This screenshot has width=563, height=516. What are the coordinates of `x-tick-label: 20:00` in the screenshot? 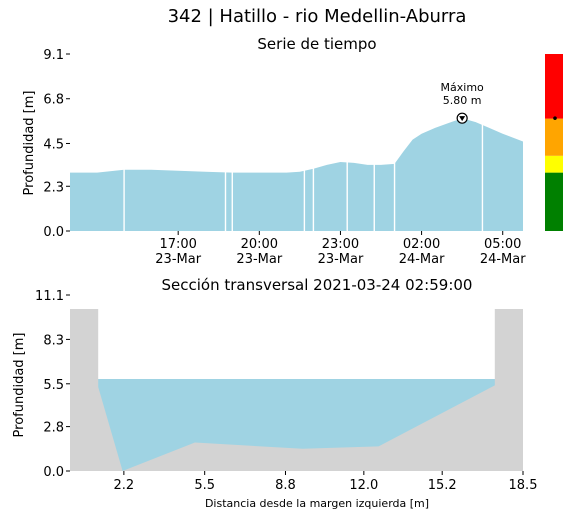 It's located at (259, 244).